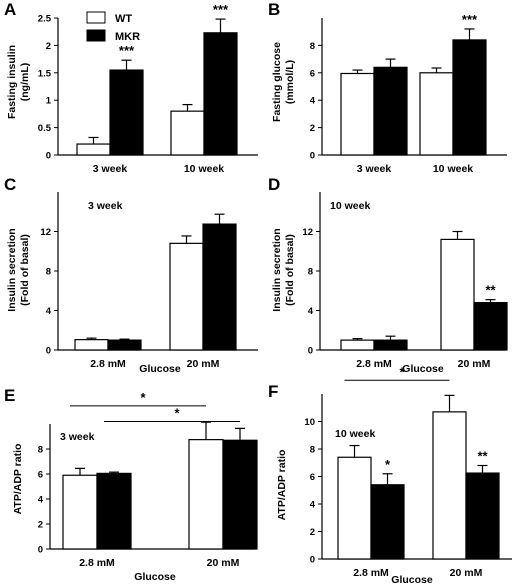 The width and height of the screenshot is (520, 587). Describe the element at coordinates (12, 269) in the screenshot. I see `y-axis-title: Insulin secretion` at that location.